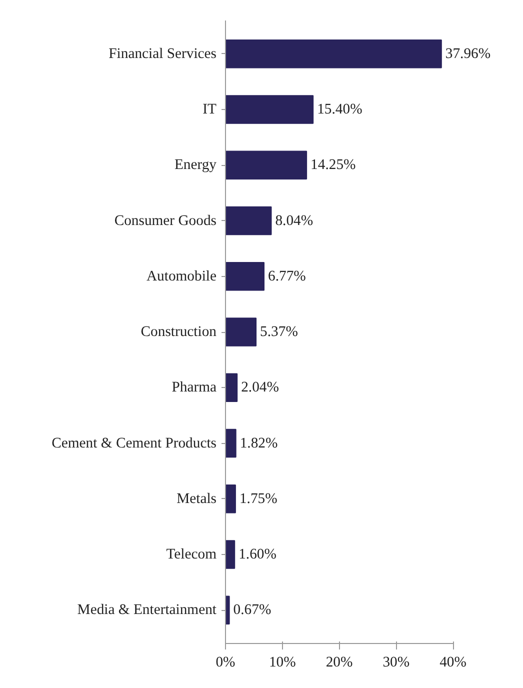 The height and width of the screenshot is (688, 523). I want to click on x-tick-label: 30%, so click(396, 662).